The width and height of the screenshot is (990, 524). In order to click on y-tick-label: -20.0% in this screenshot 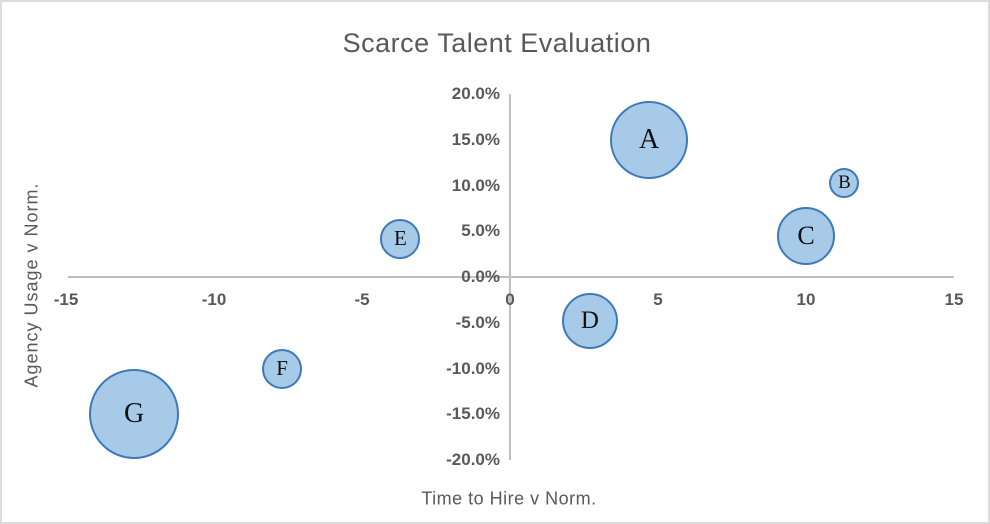, I will do `click(473, 459)`.